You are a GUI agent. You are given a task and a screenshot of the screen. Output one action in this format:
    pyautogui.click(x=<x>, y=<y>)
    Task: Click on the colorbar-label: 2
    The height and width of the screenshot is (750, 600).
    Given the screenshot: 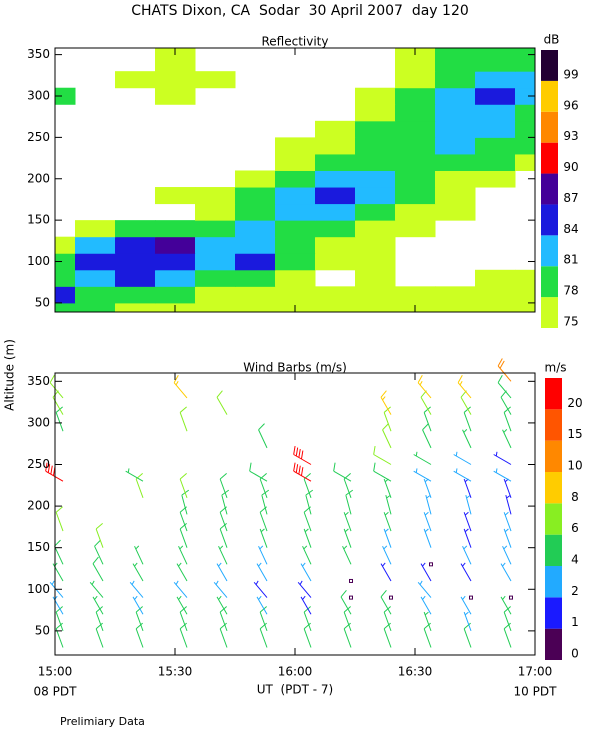 What is the action you would take?
    pyautogui.click(x=575, y=591)
    